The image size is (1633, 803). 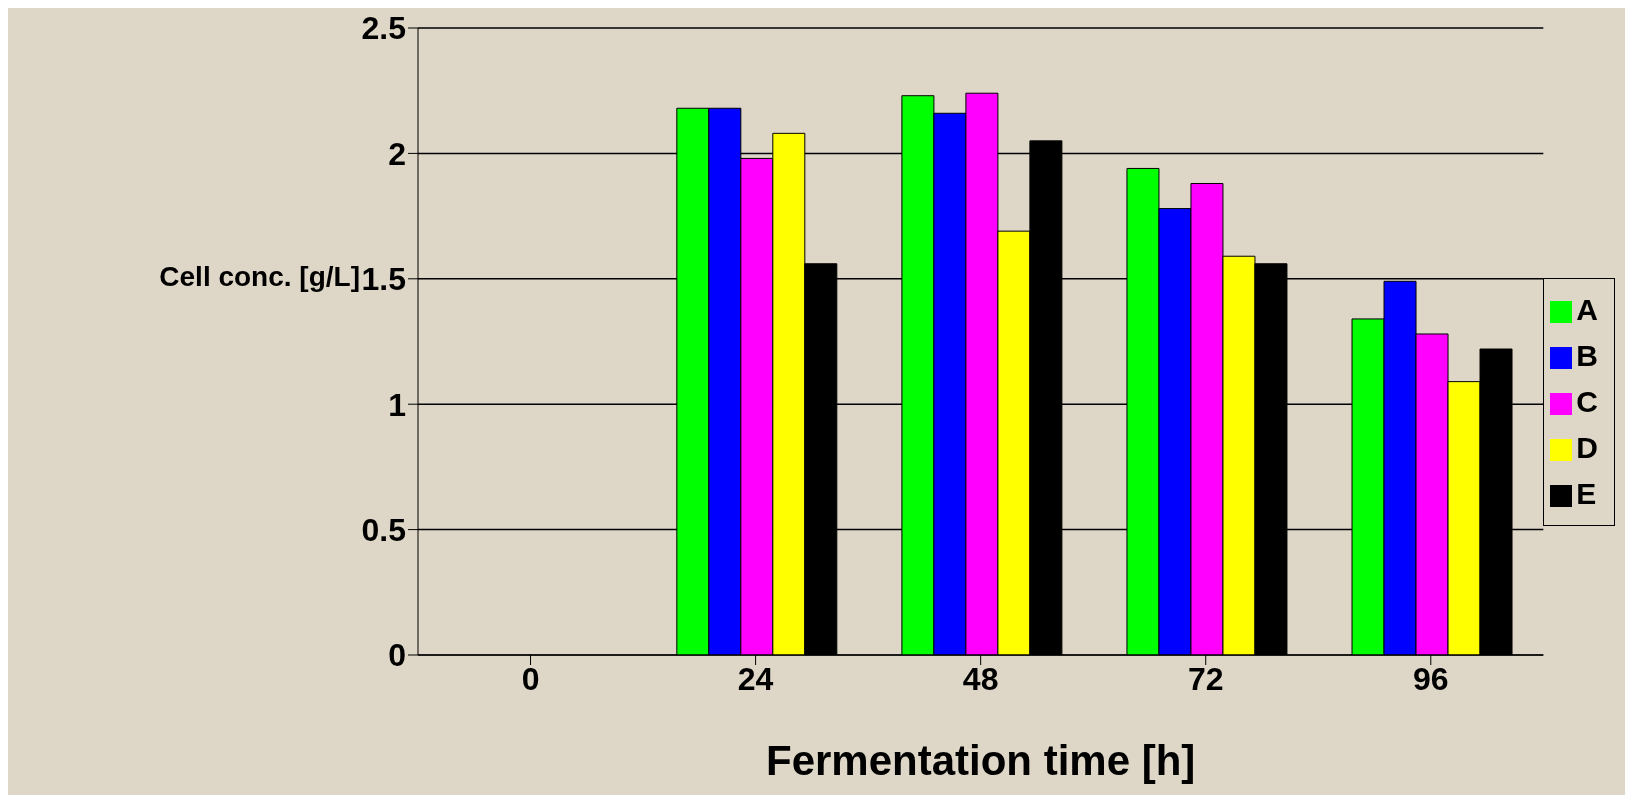 I want to click on y-tick-label: 1.5, so click(x=383, y=279).